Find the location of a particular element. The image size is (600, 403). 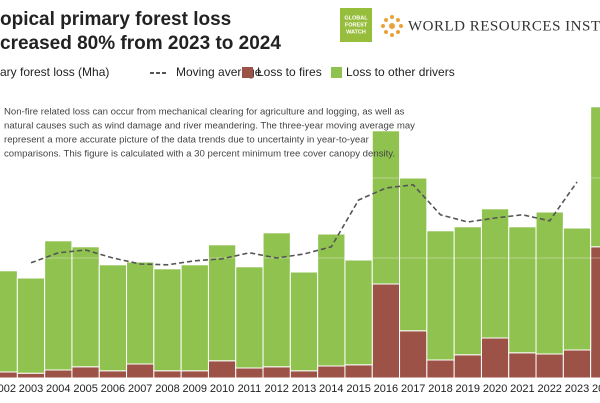

x-tick-label: 2007 is located at coordinates (140, 389).